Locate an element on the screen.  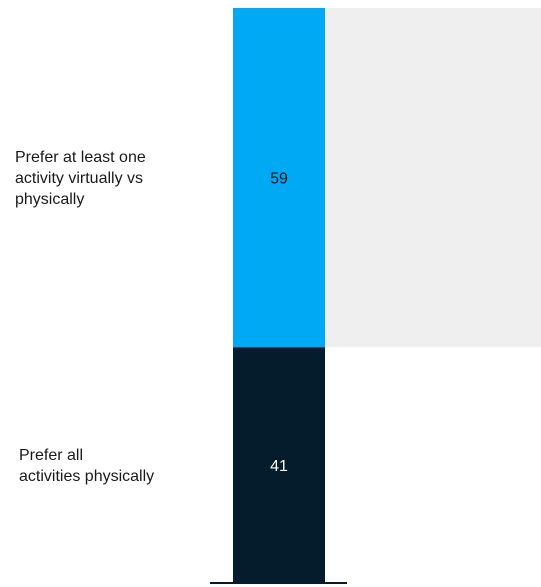
value-label-physical: 41 is located at coordinates (279, 466).